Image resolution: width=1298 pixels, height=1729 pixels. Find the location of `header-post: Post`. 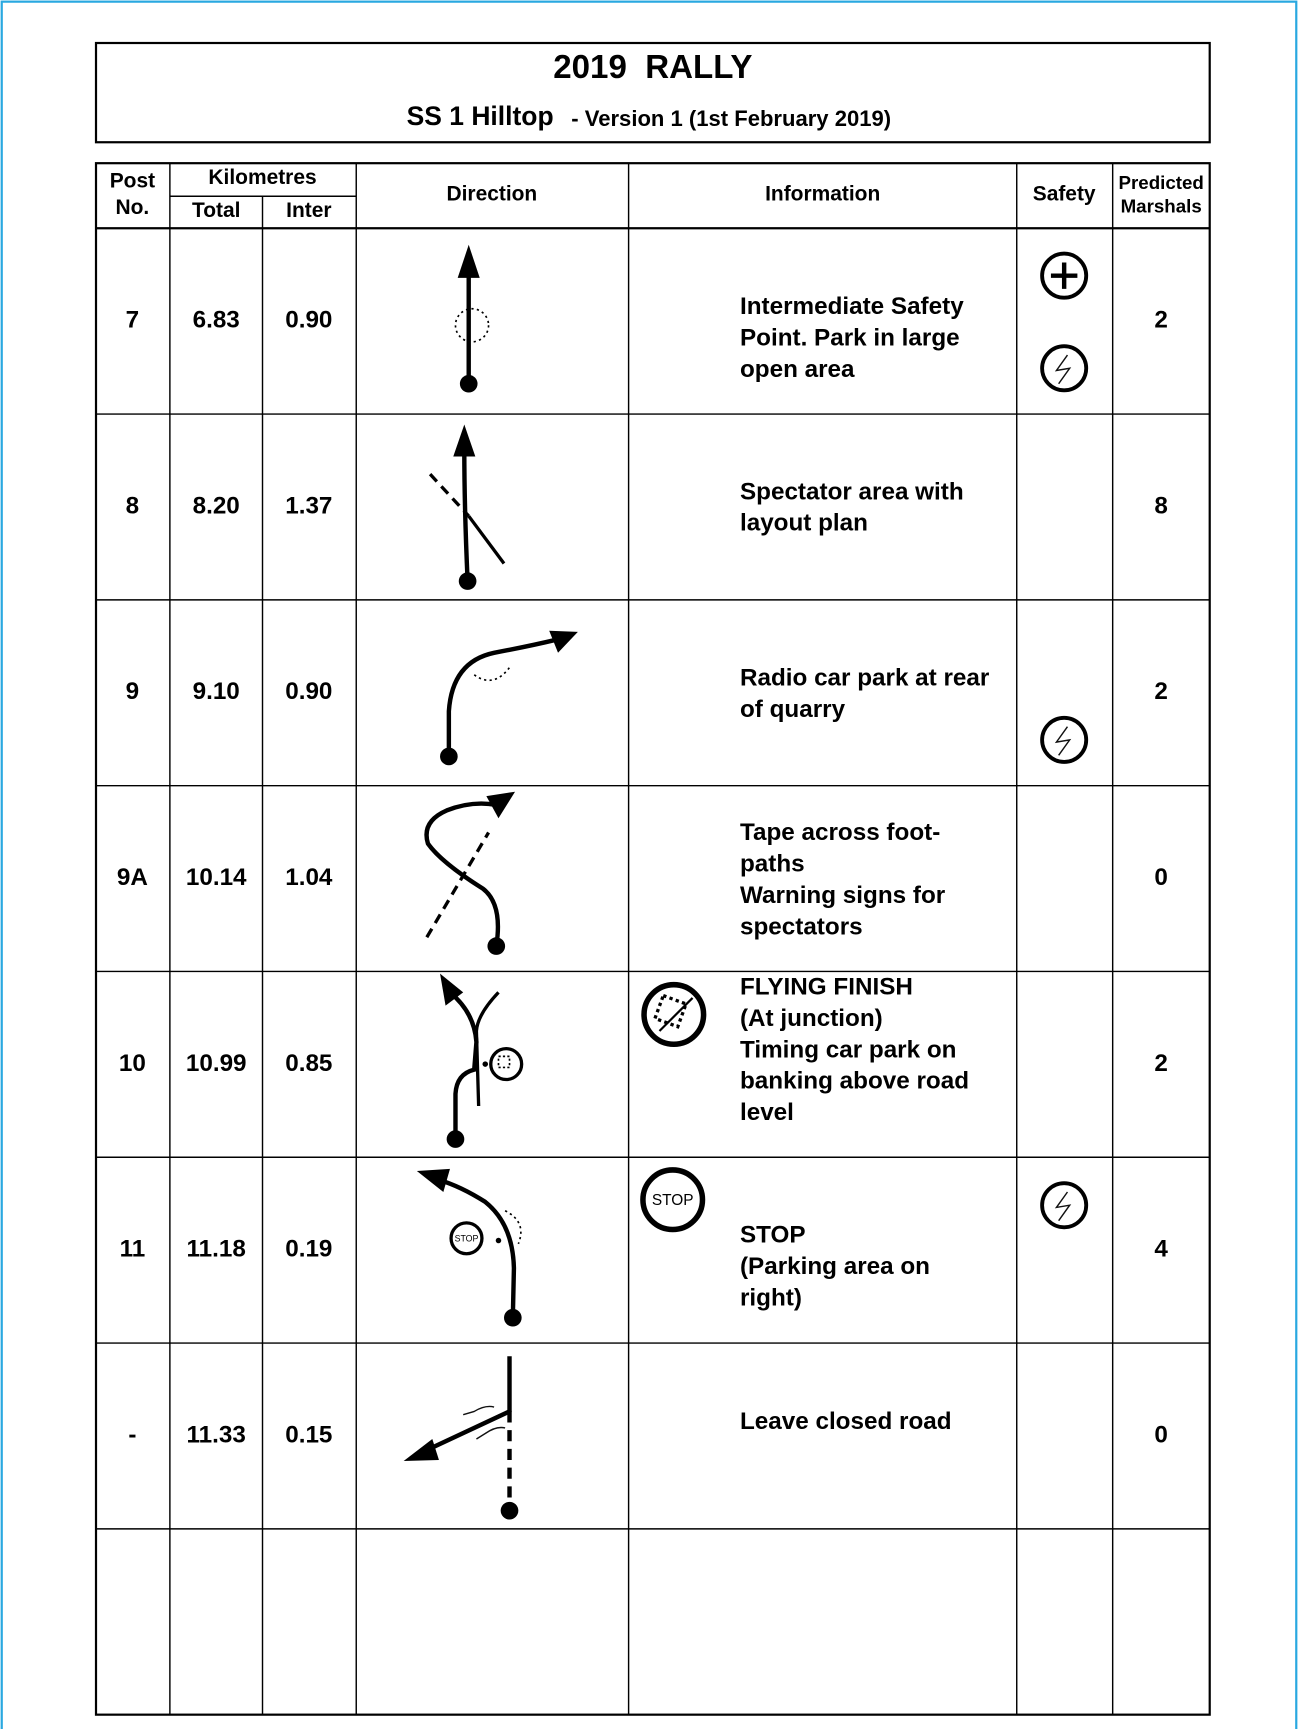

header-post: Post is located at coordinates (132, 180).